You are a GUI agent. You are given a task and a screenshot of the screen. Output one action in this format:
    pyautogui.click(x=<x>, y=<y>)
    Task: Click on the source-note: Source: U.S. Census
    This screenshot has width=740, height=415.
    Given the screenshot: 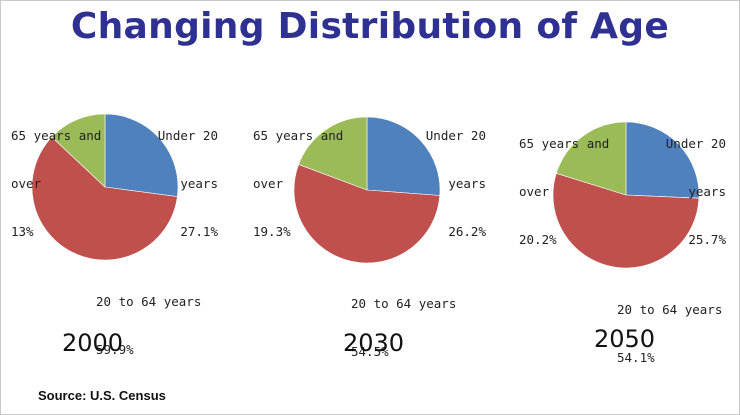 What is the action you would take?
    pyautogui.click(x=102, y=395)
    